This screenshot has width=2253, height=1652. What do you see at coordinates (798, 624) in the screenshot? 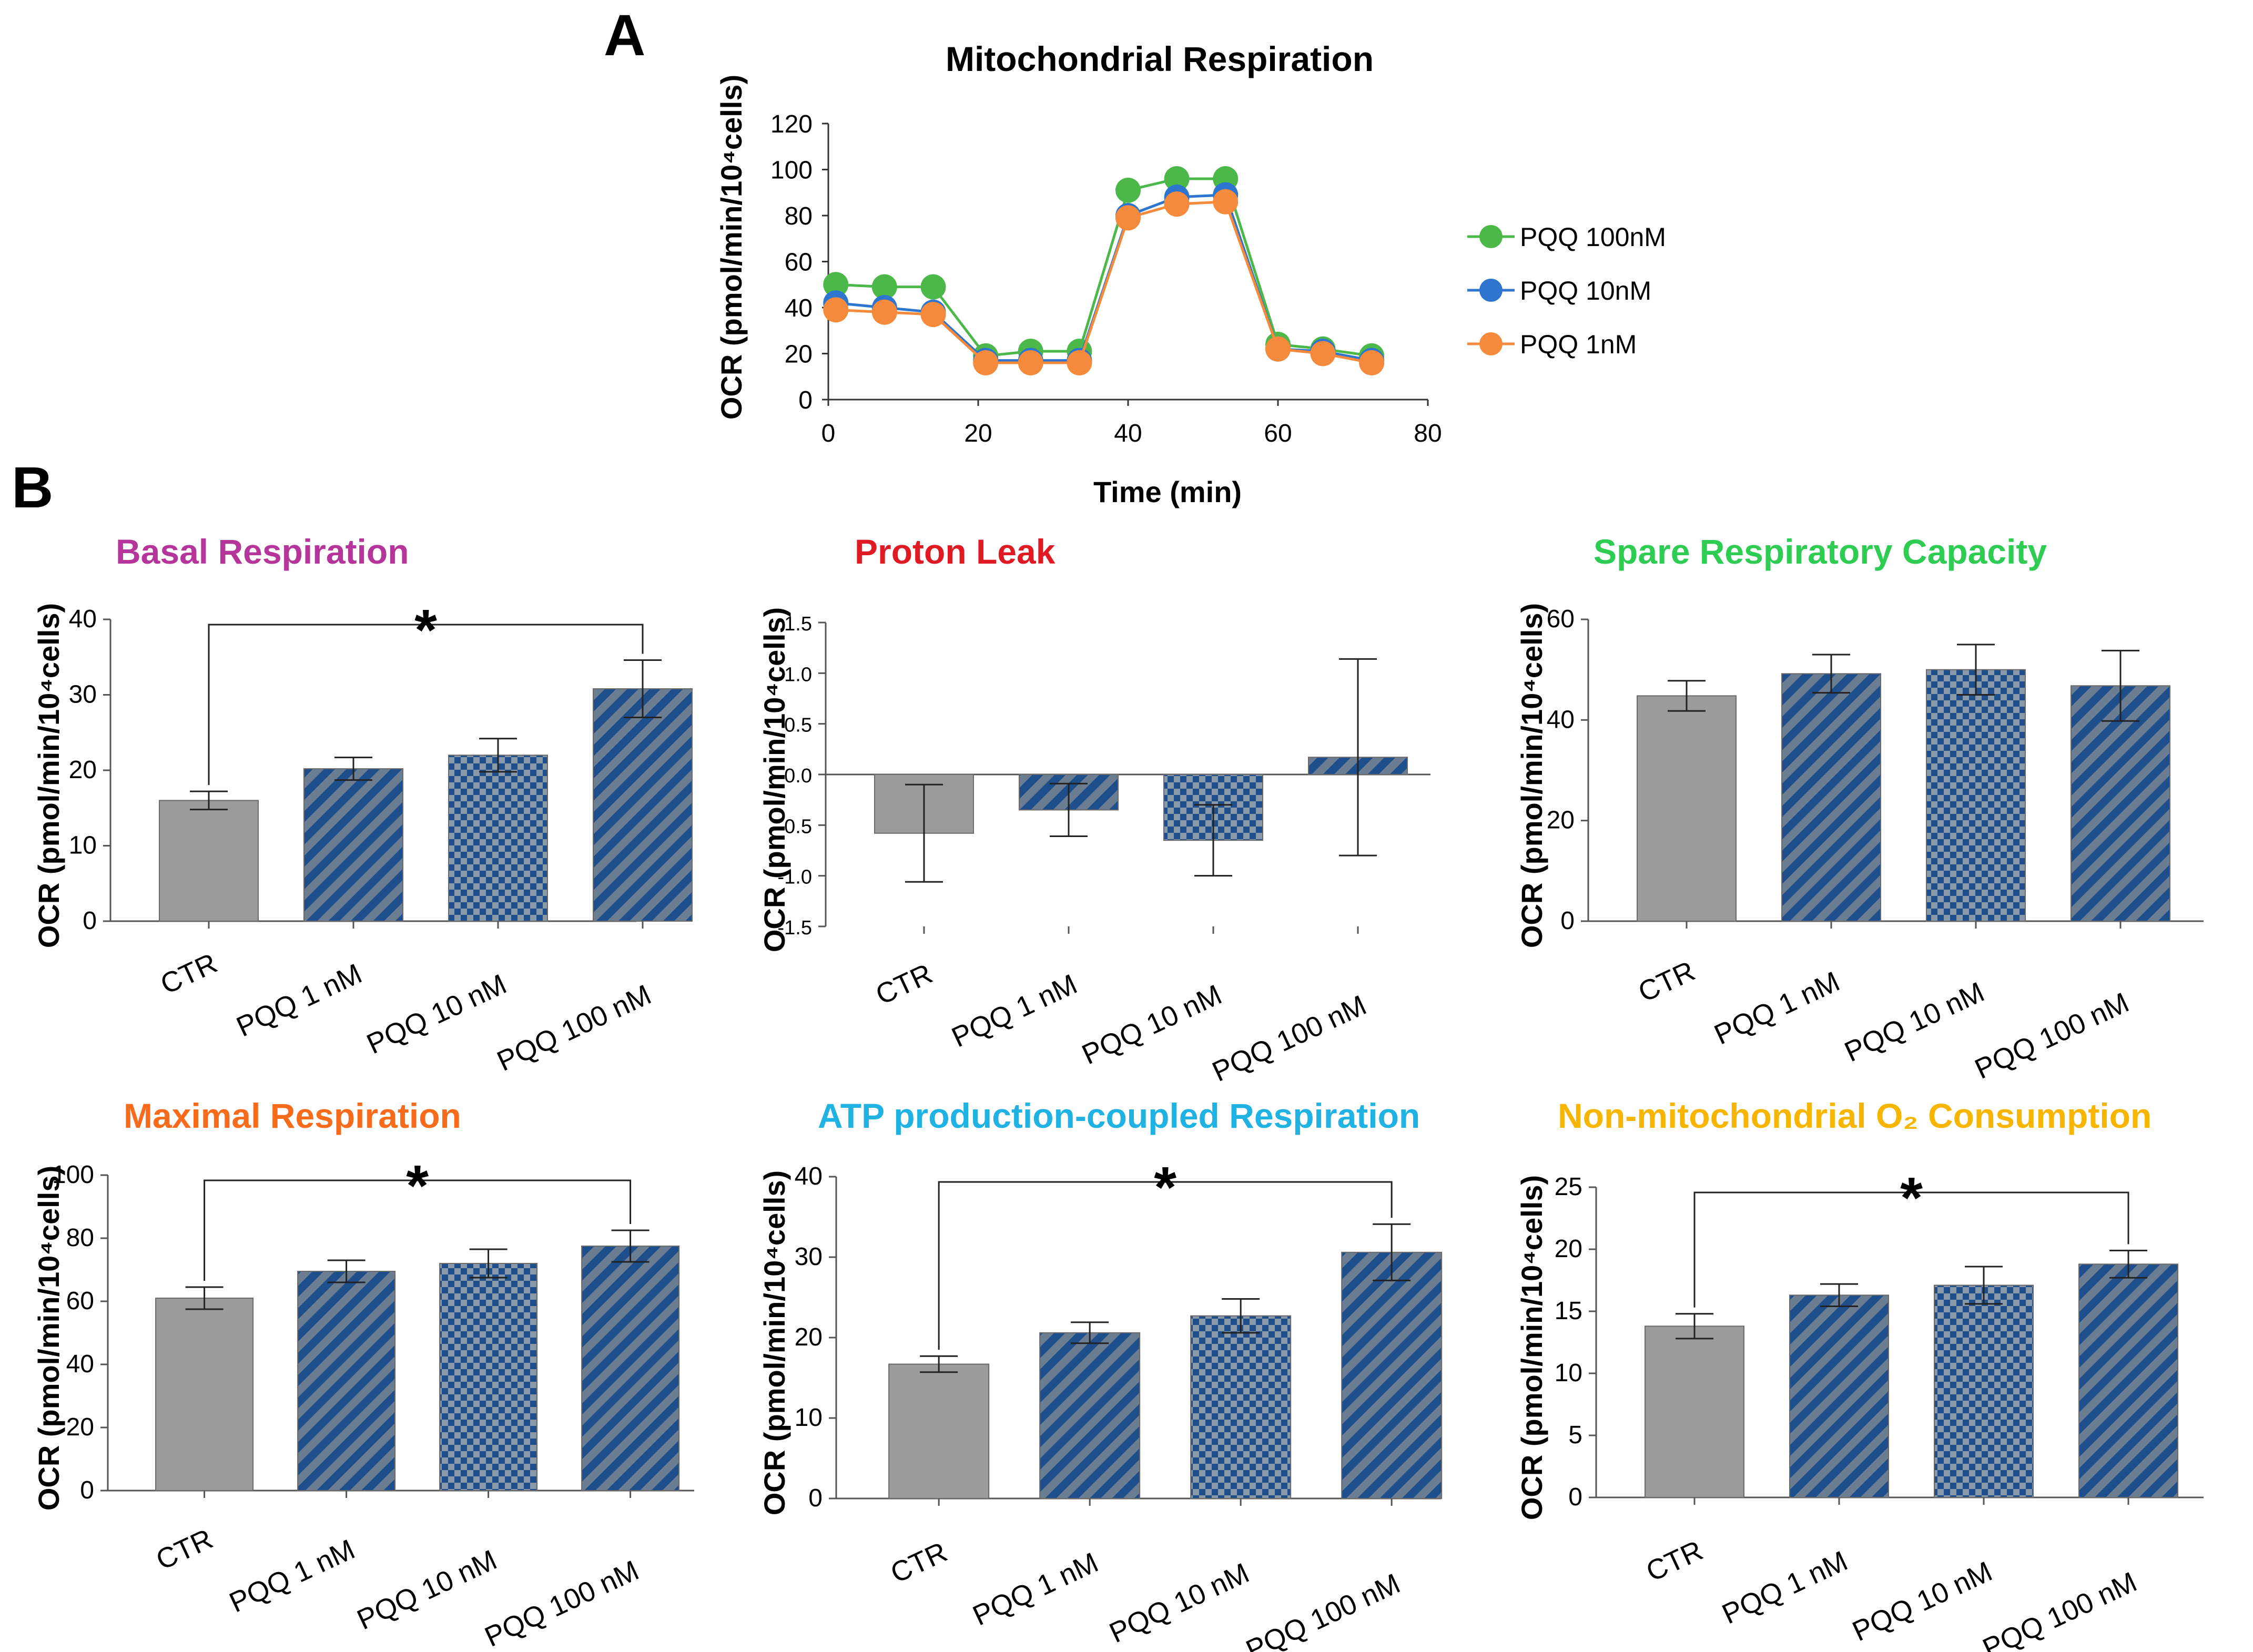
I see `y-tick-label: 1.5` at bounding box center [798, 624].